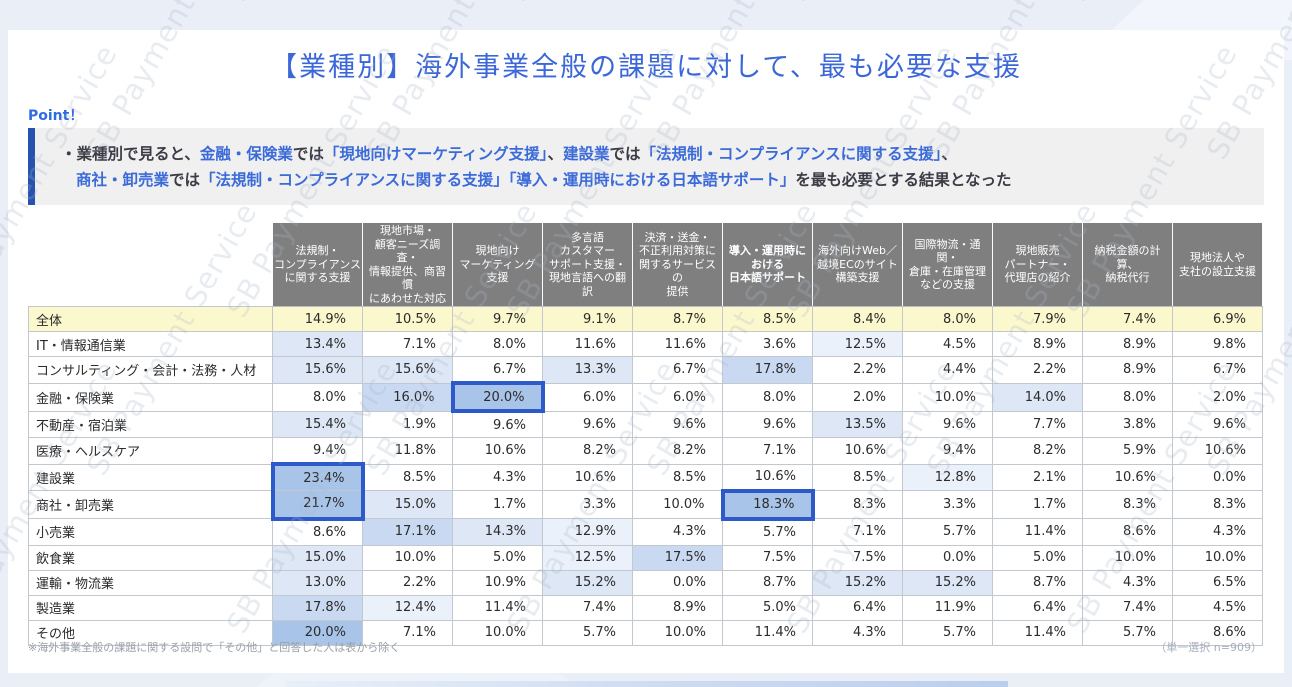  I want to click on column-header: 海外向けWeb／ 越境ECのサイト 構築支援, so click(857, 264).